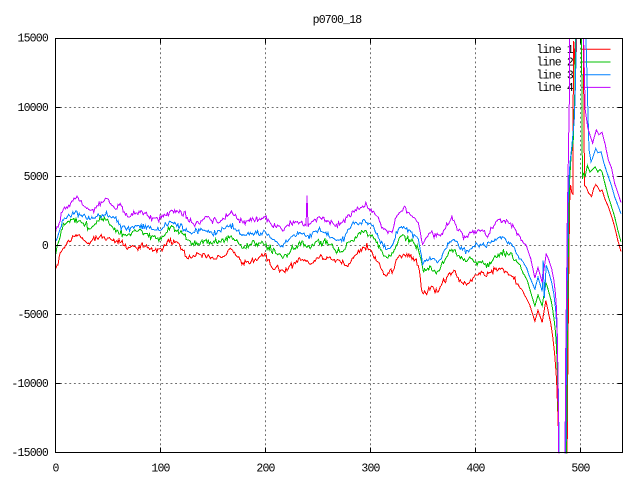 Image resolution: width=640 pixels, height=480 pixels. What do you see at coordinates (475, 469) in the screenshot?
I see `svg-text: 400` at bounding box center [475, 469].